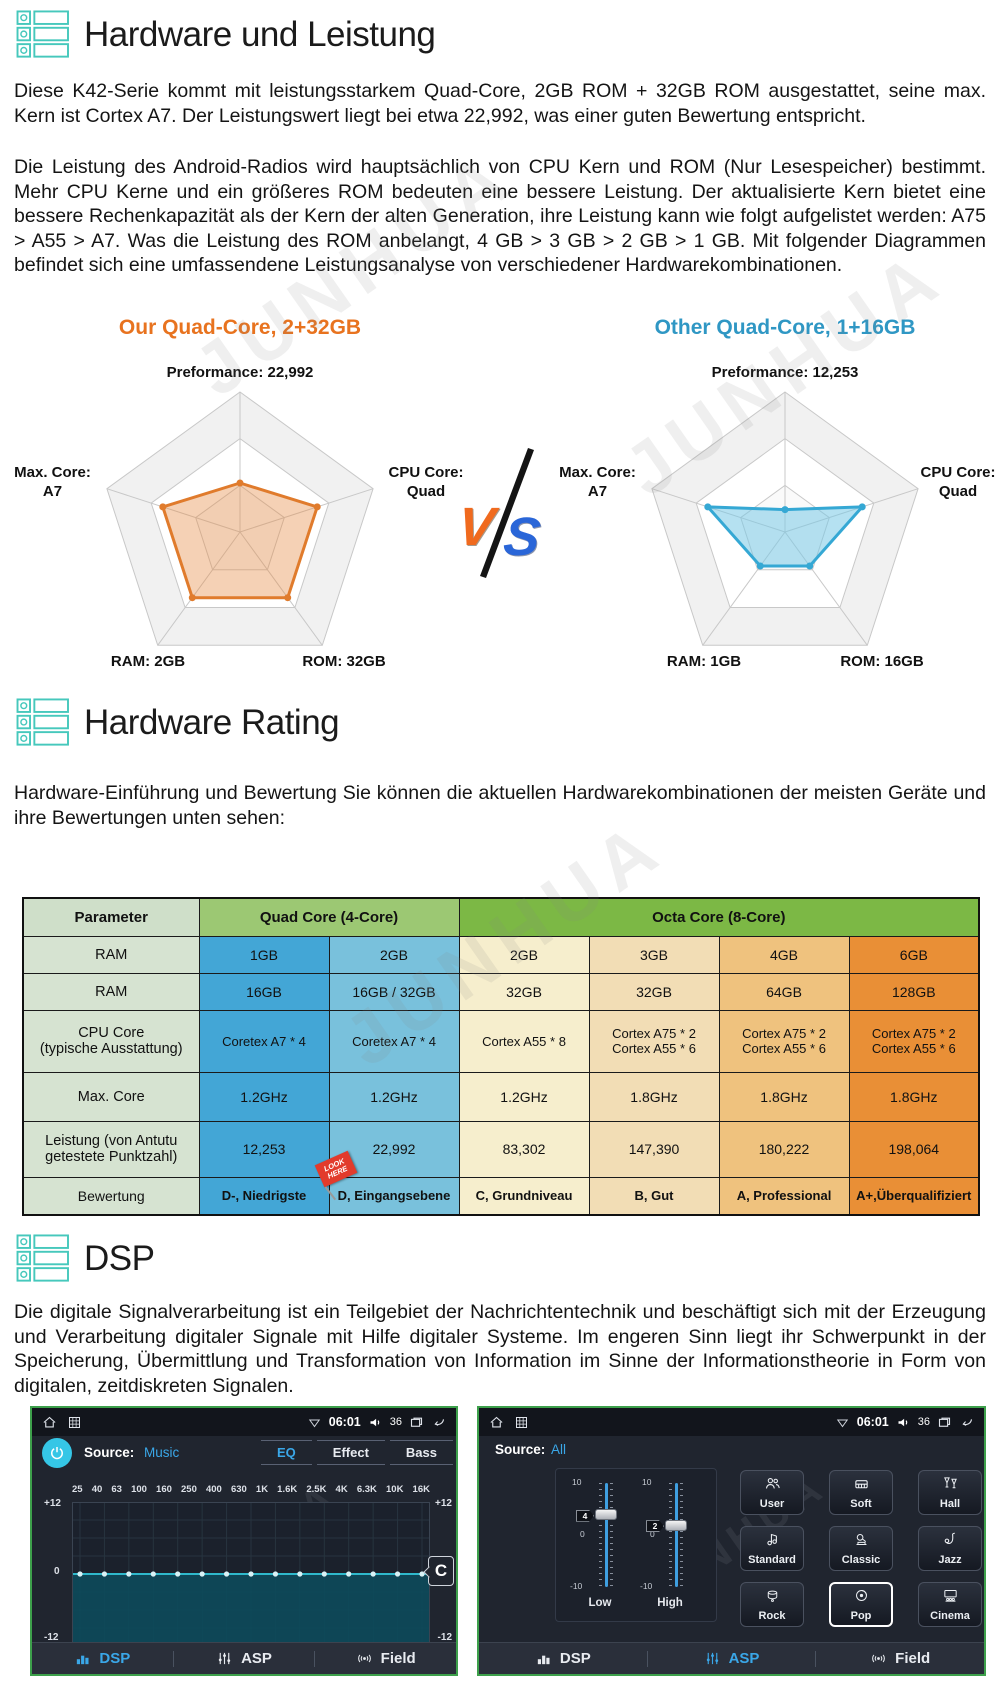 The image size is (1000, 1688). Describe the element at coordinates (878, 1658) in the screenshot. I see `field-icon` at that location.